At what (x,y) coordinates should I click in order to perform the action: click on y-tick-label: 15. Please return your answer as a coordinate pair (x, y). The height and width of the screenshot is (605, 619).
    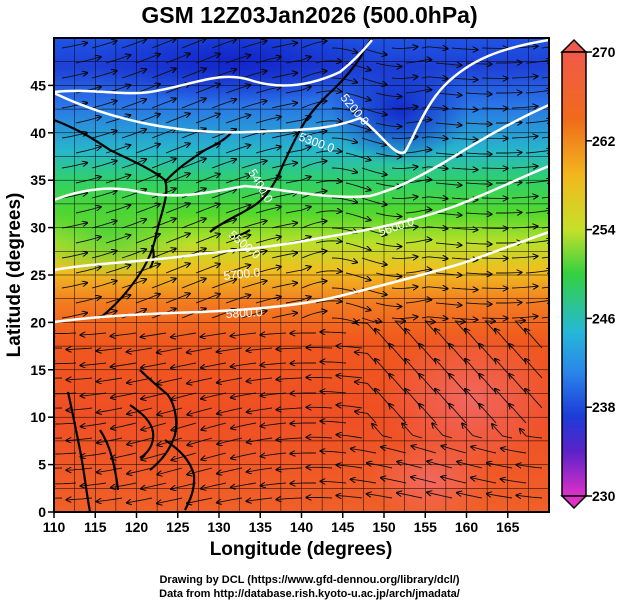
    Looking at the image, I should click on (38, 370).